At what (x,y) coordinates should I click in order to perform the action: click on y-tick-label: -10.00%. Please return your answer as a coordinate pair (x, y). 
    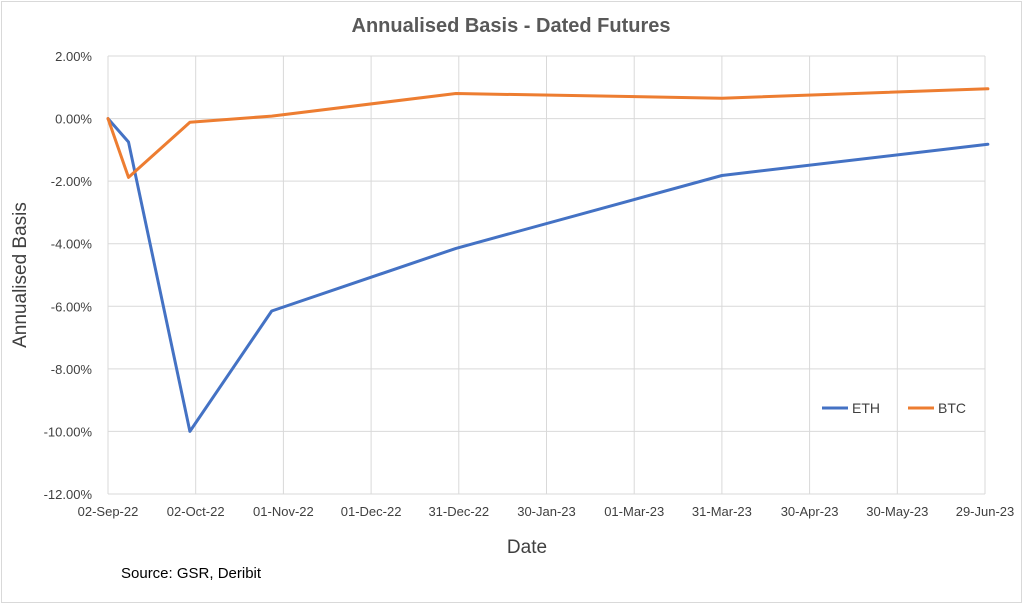
    Looking at the image, I should click on (68, 431).